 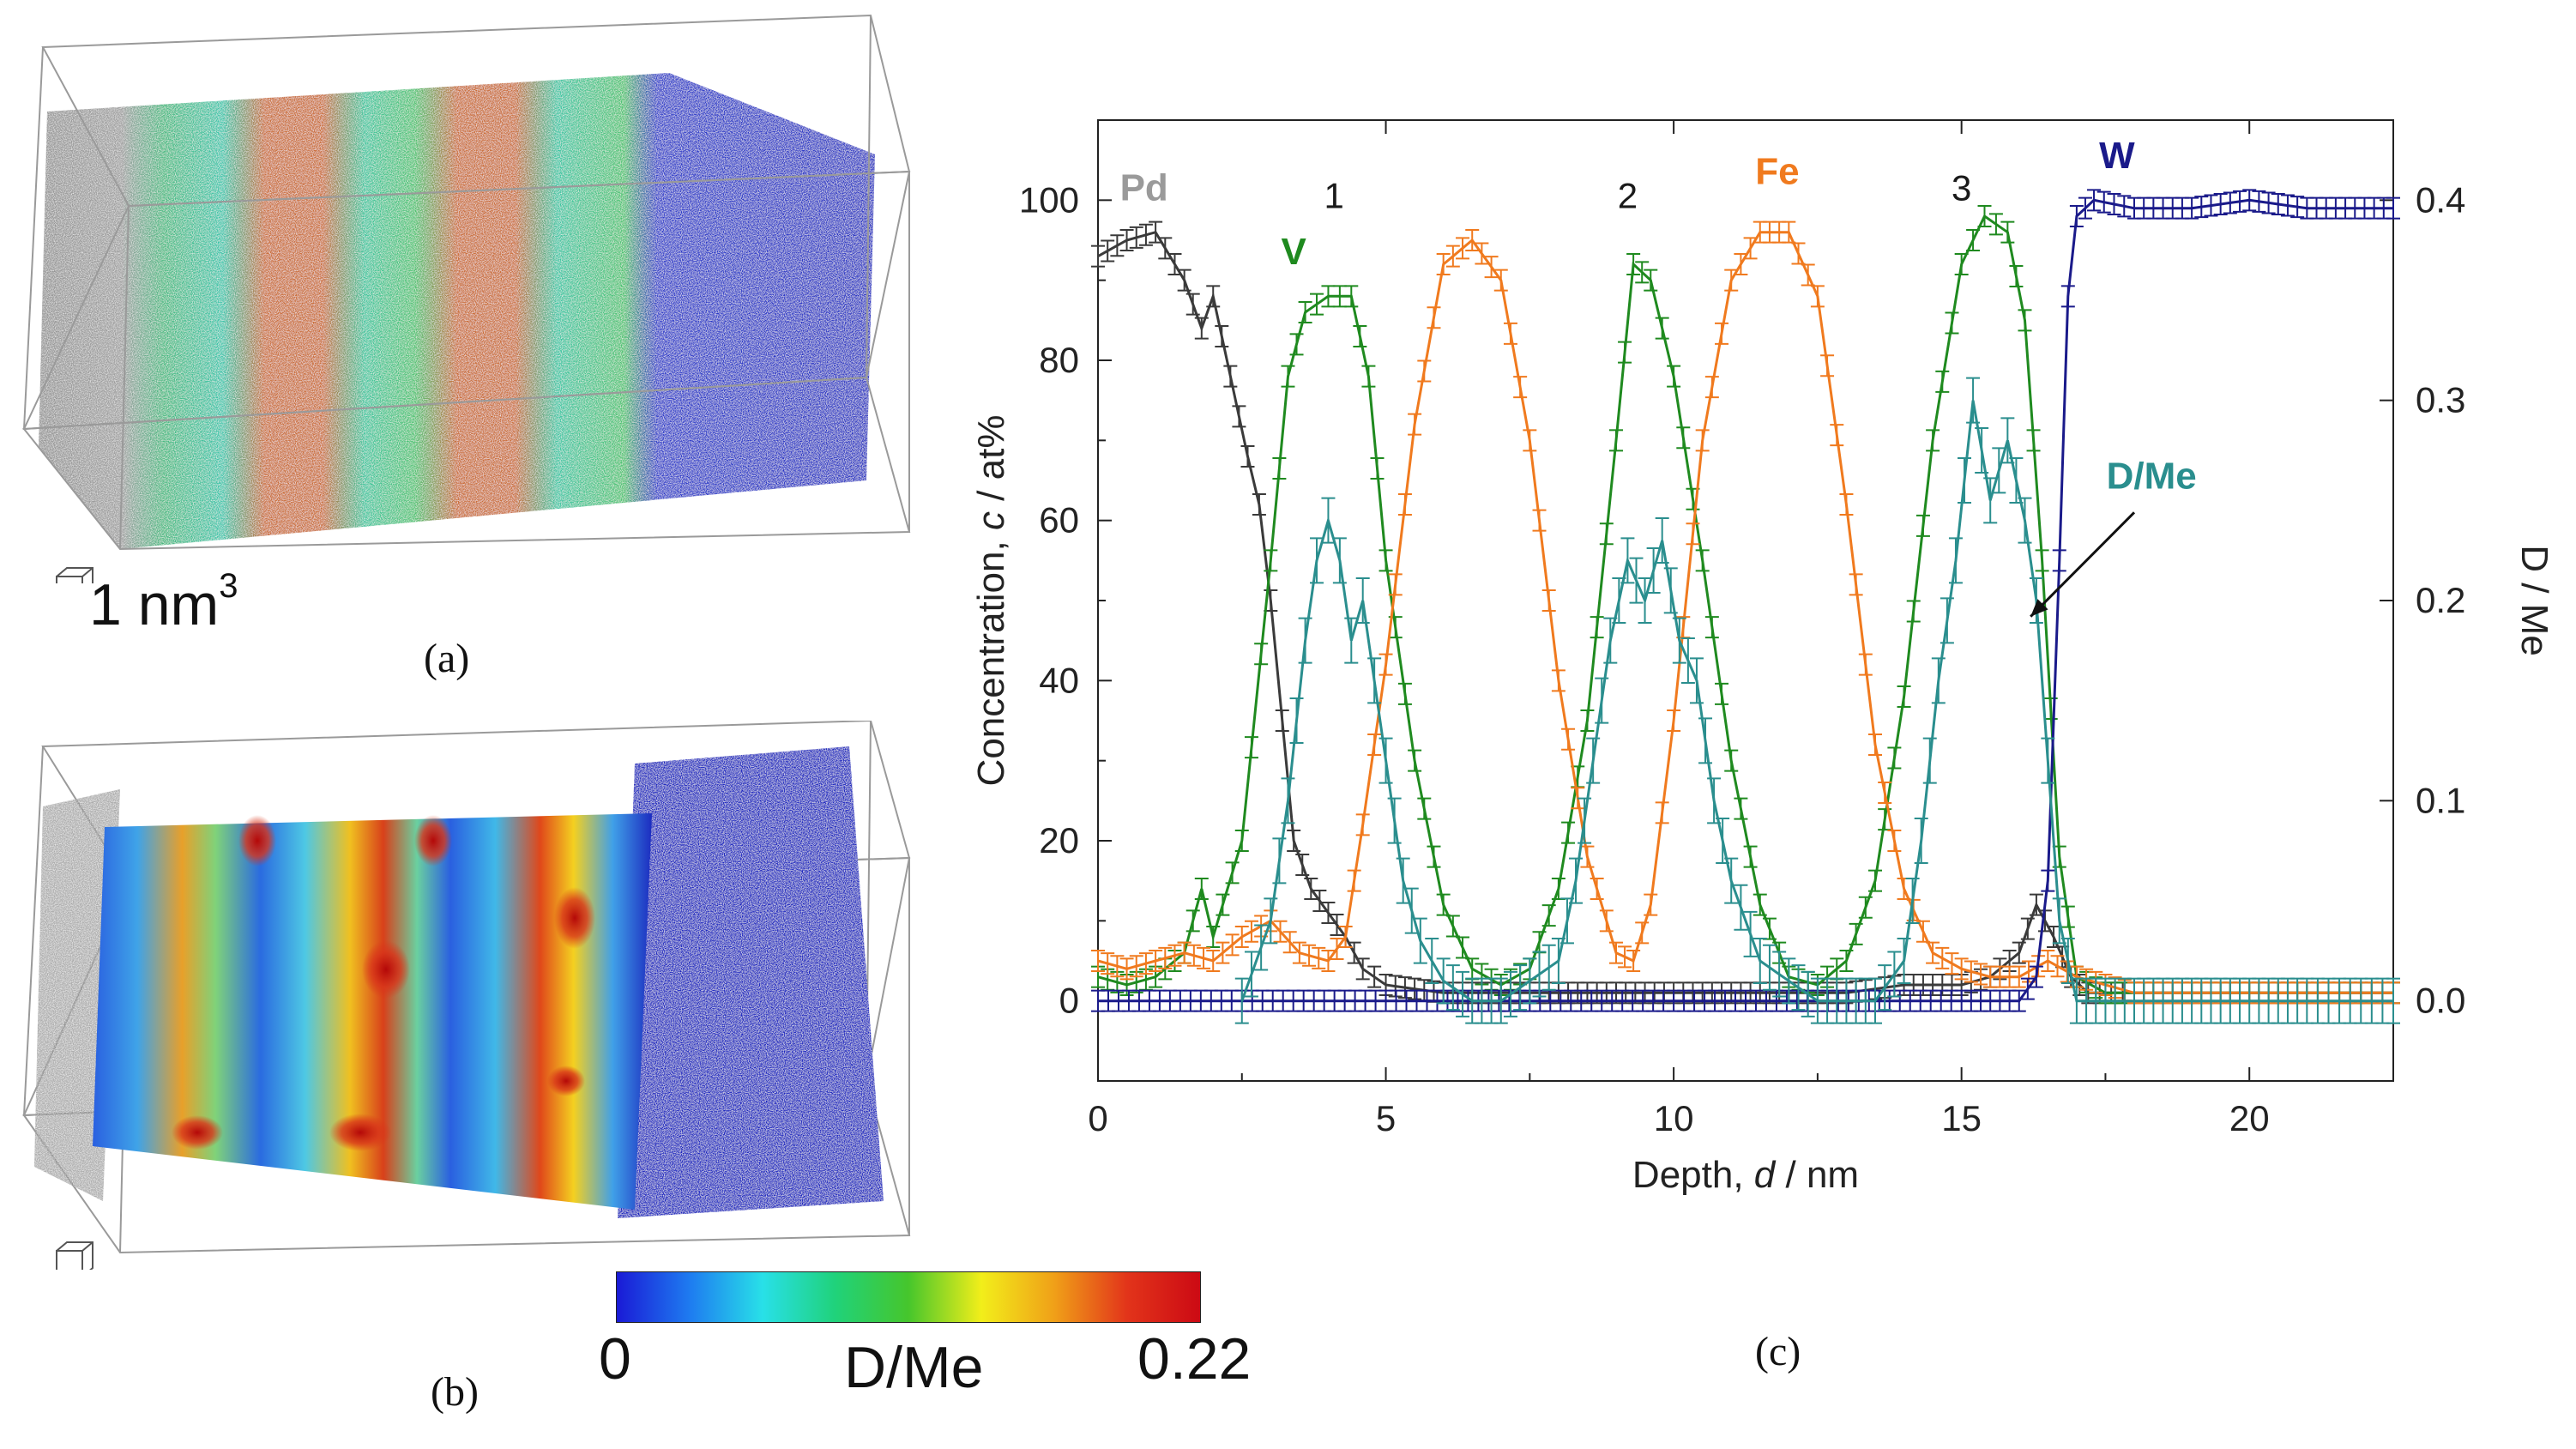 I want to click on caption-b: (b), so click(x=455, y=1392).